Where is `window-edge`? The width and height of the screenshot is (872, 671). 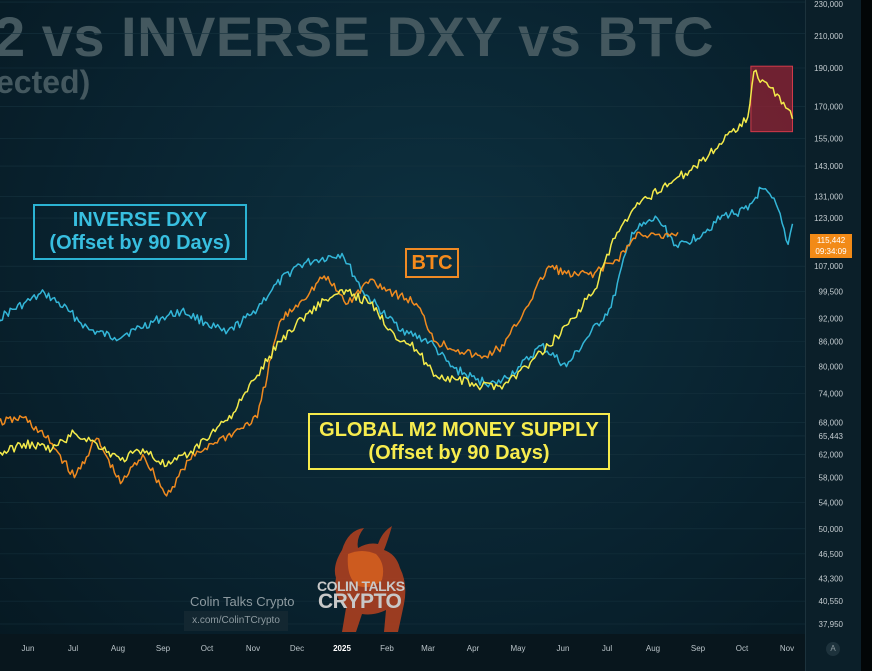 window-edge is located at coordinates (866, 335).